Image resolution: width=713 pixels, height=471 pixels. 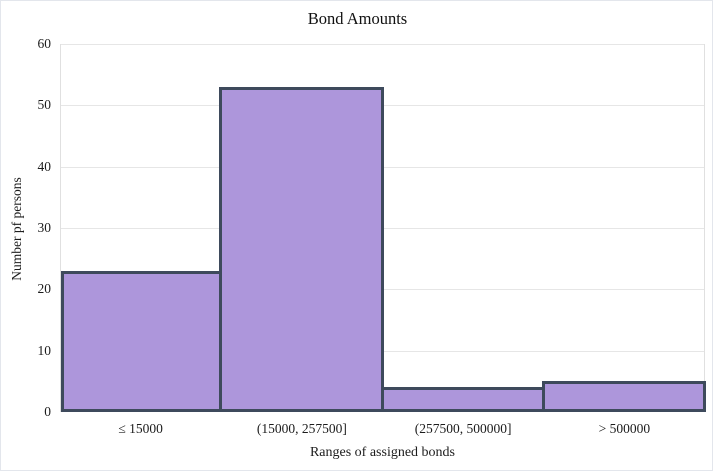 I want to click on y-tick-label-0: 0, so click(x=47, y=411).